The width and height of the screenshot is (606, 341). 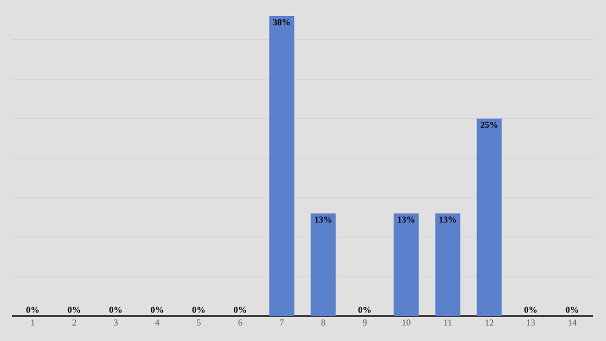 What do you see at coordinates (199, 323) in the screenshot?
I see `x-tick-label: 5` at bounding box center [199, 323].